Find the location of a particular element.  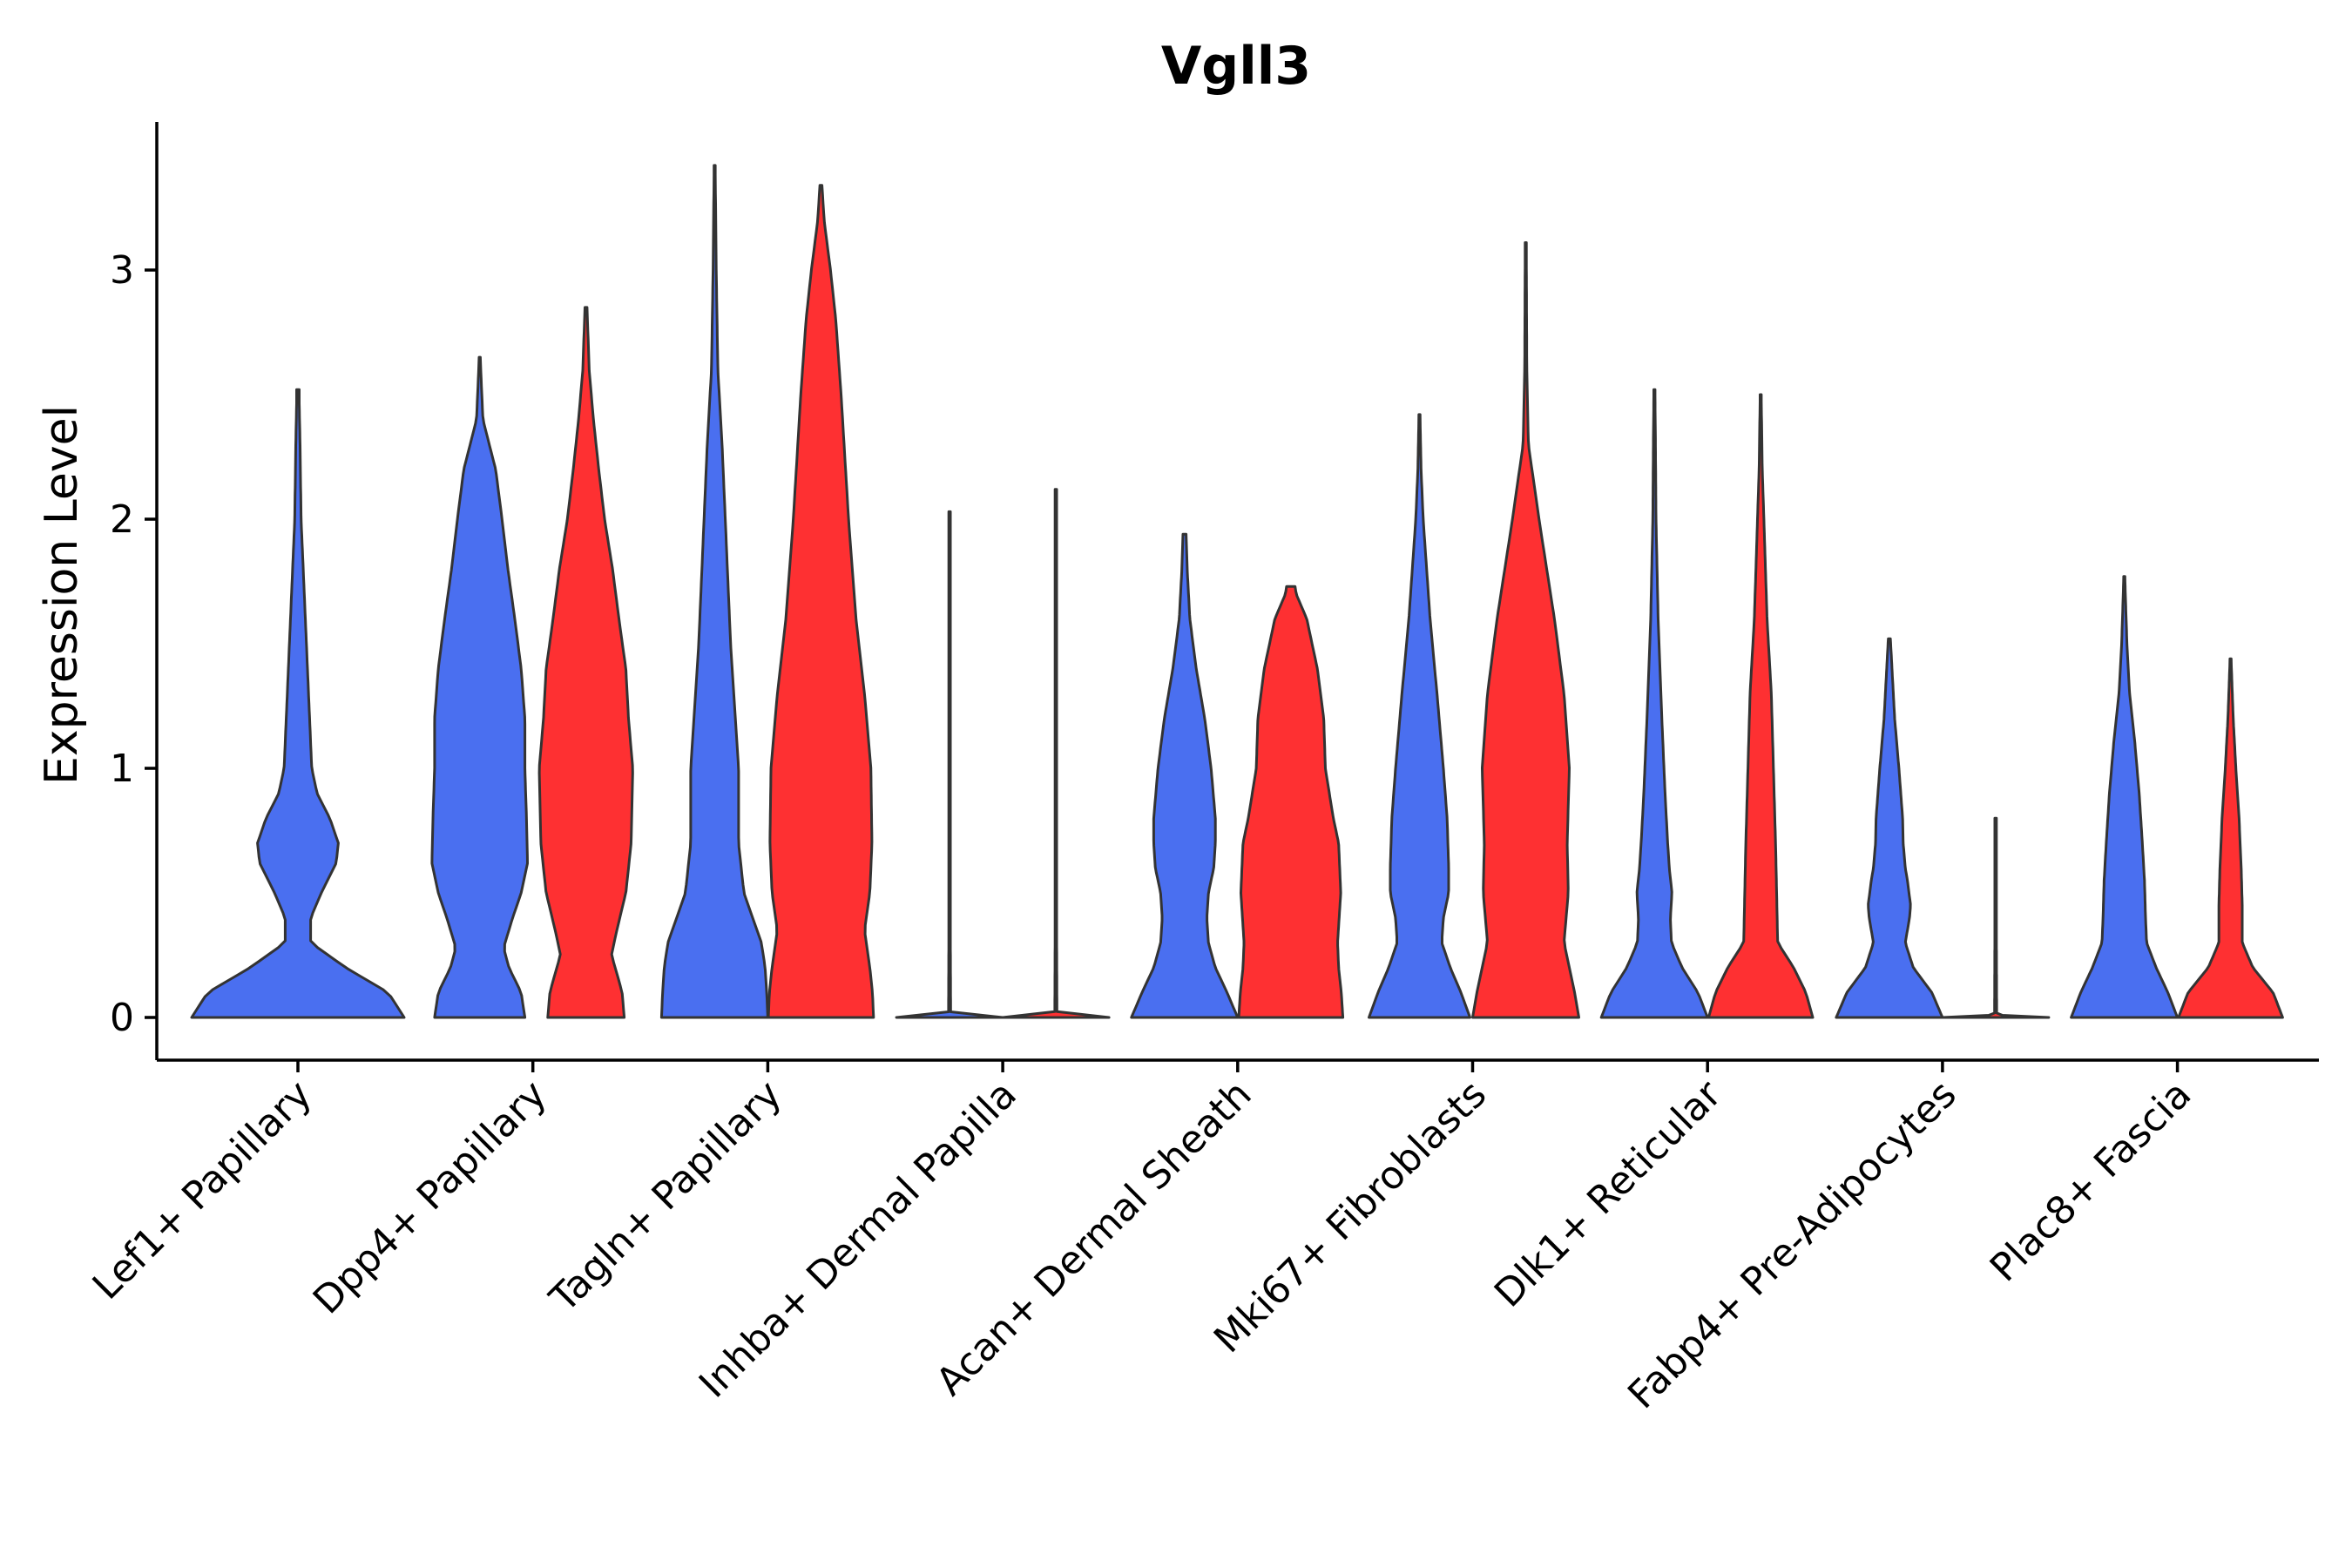

violin-fabp4-pre-adipocytes-red is located at coordinates (1996, 917).